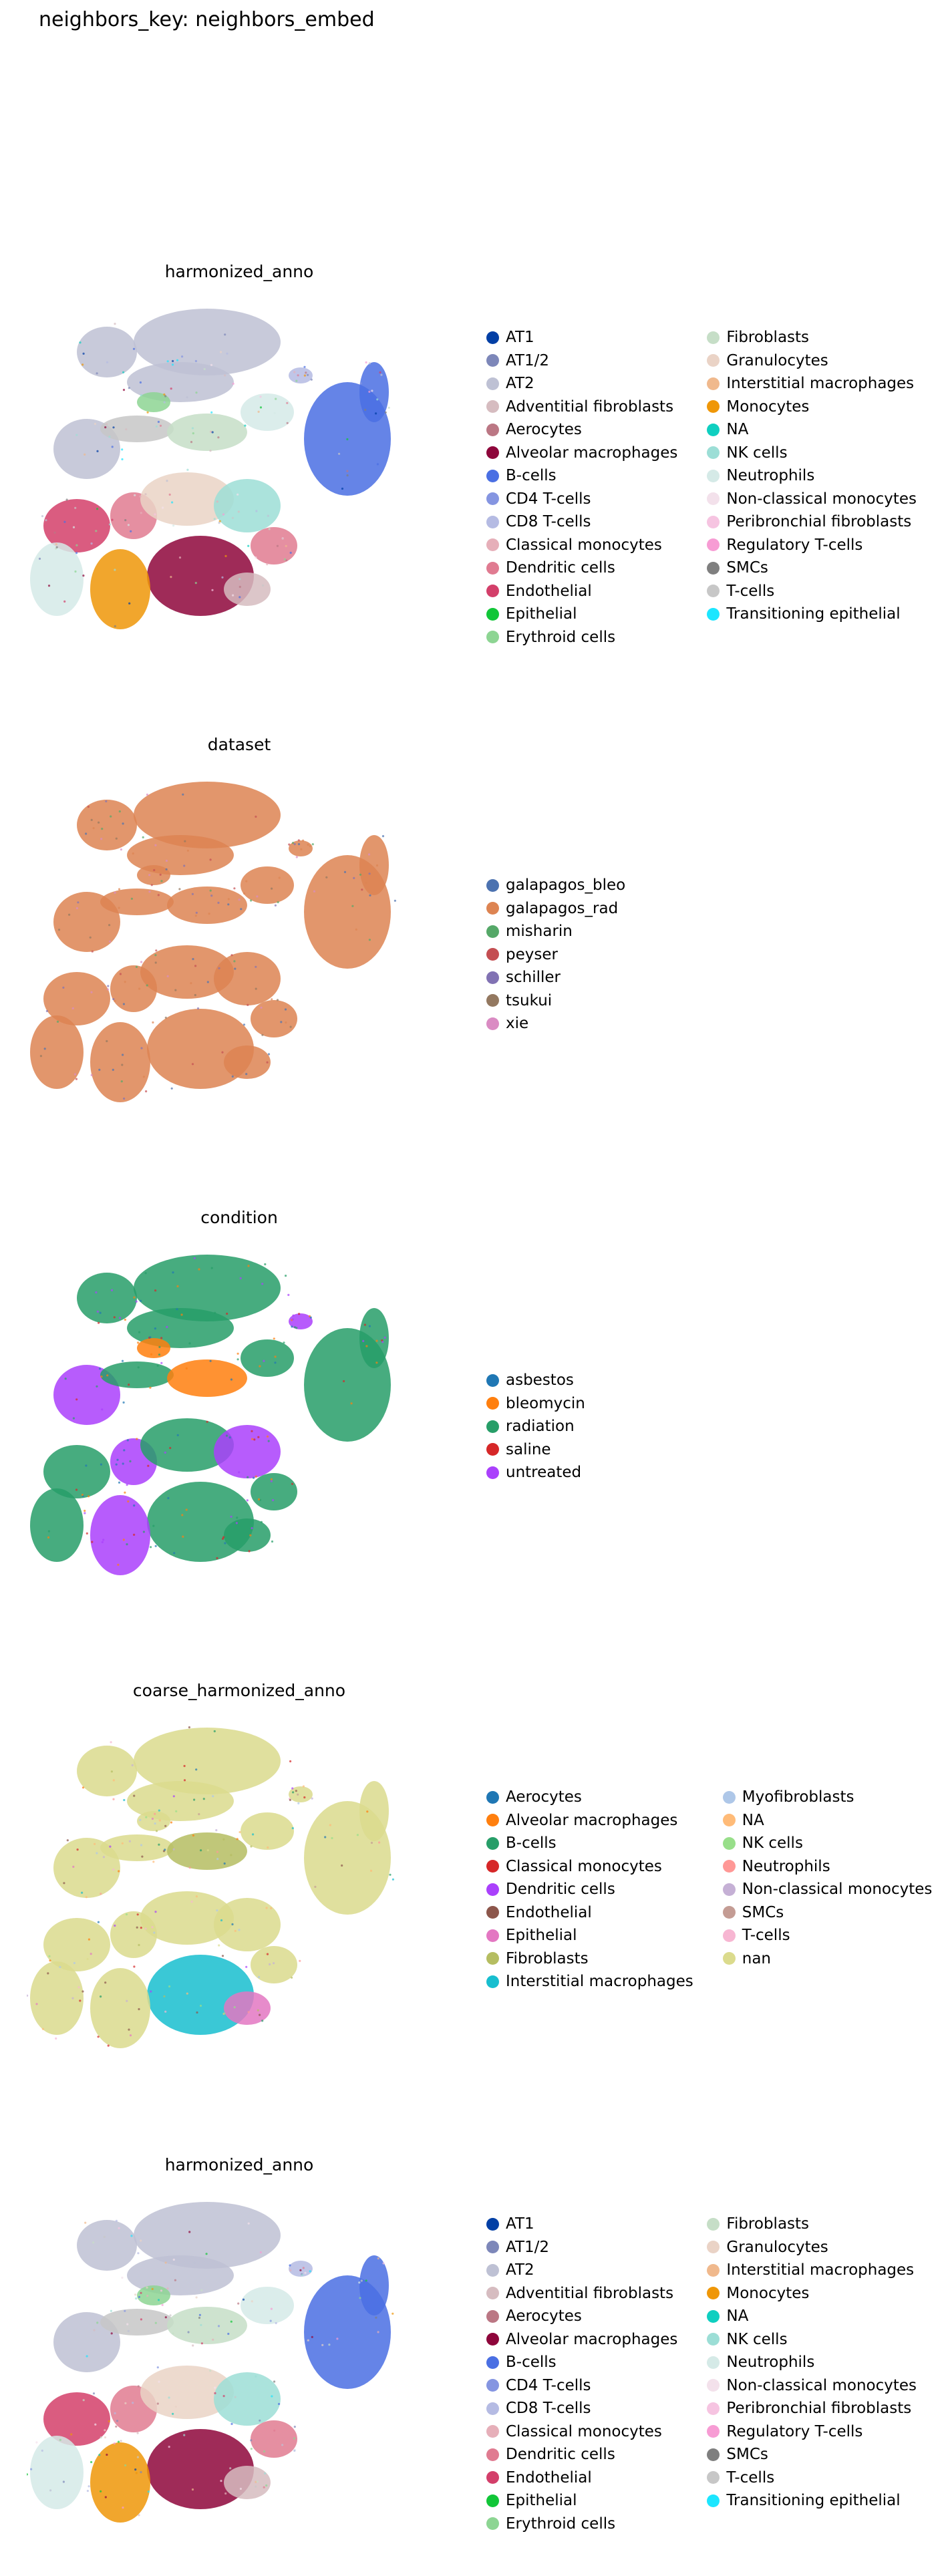 The height and width of the screenshot is (2576, 946). Describe the element at coordinates (555, 909) in the screenshot. I see `legend-item: galapagos_rad` at that location.